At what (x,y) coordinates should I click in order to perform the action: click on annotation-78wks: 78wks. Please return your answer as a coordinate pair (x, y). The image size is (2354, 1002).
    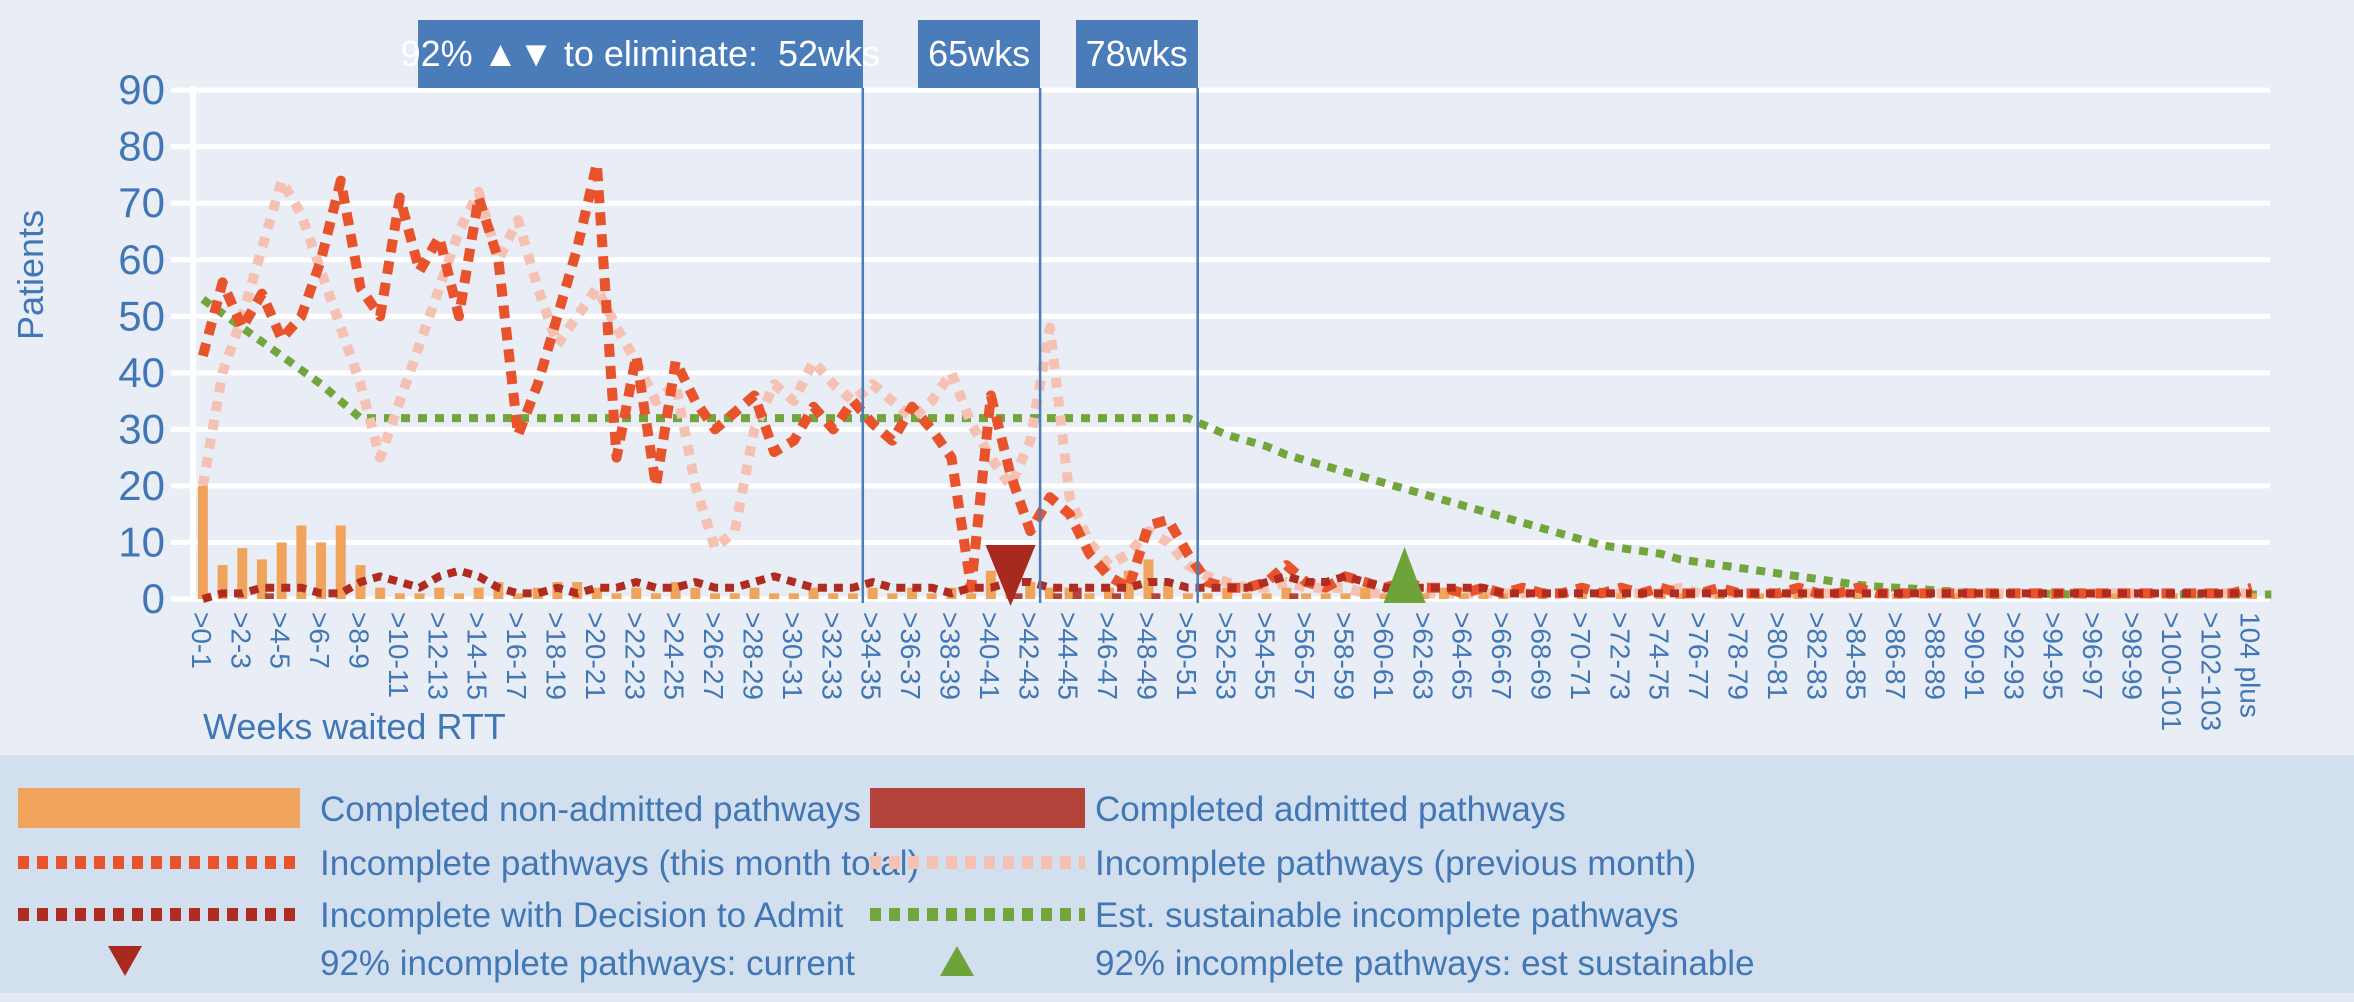
    Looking at the image, I should click on (1136, 54).